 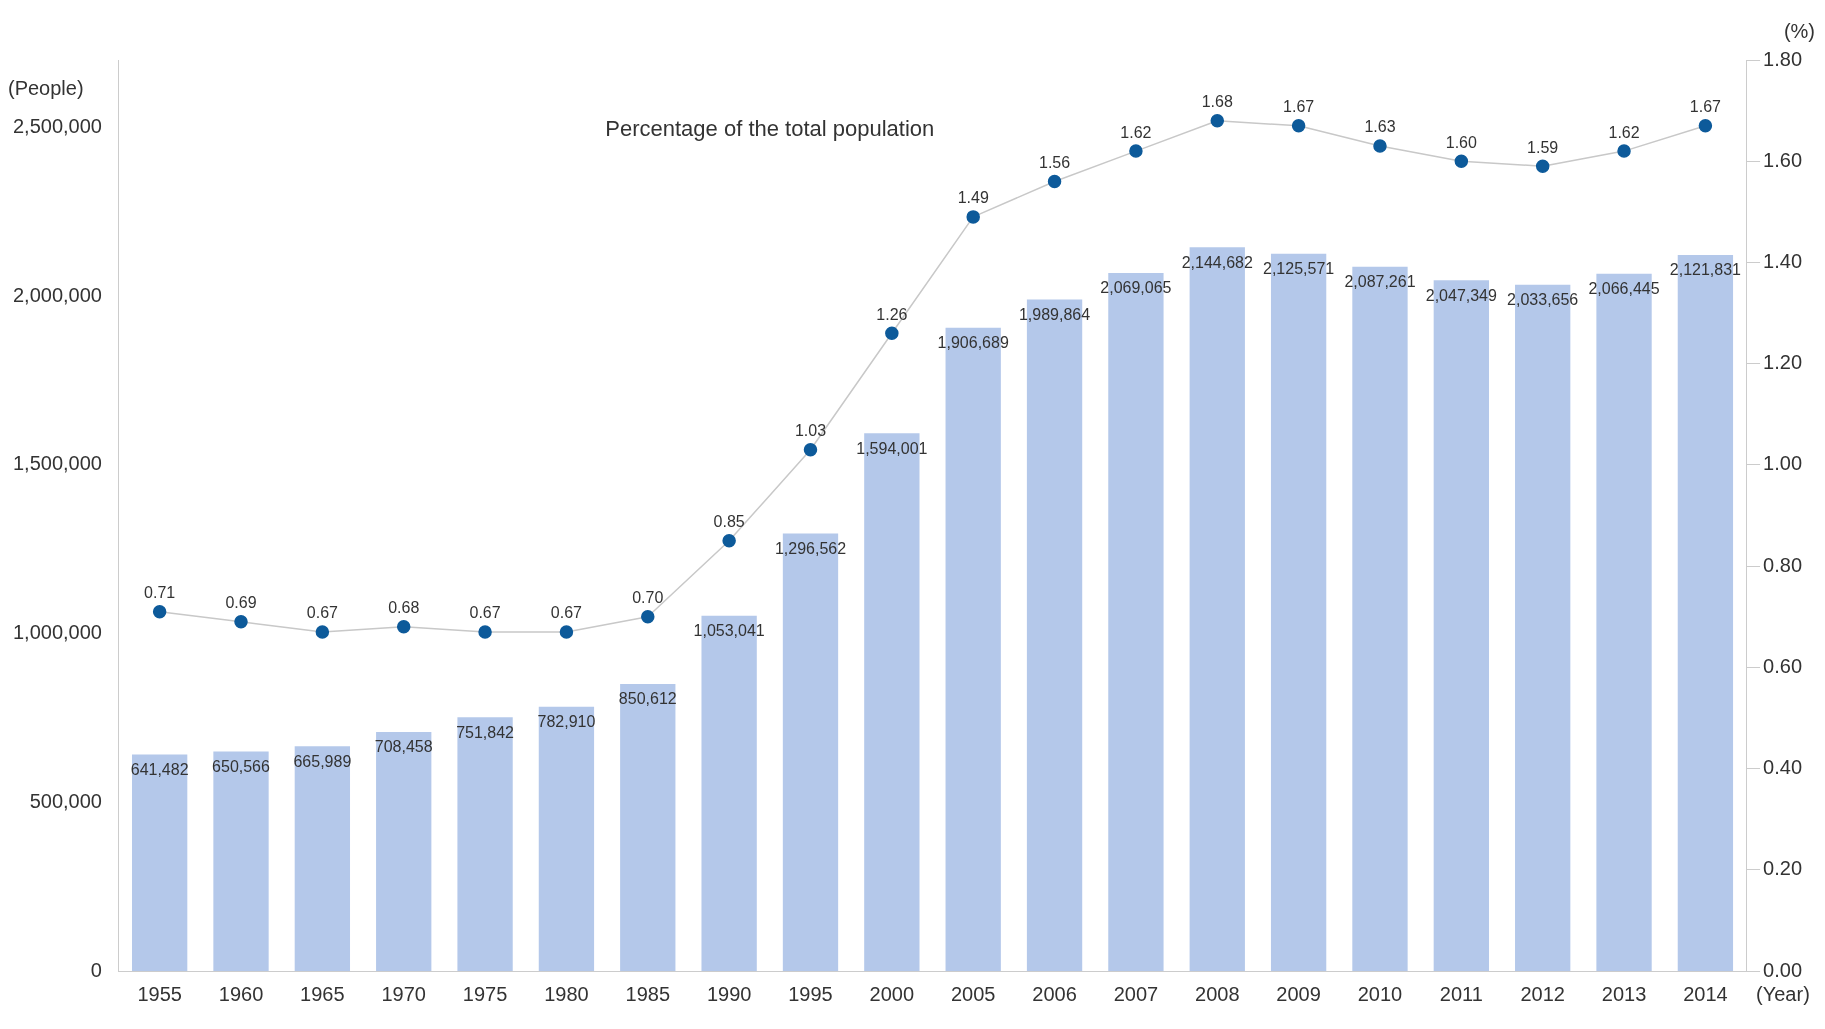 I want to click on text: Percentage of the total population, so click(x=770, y=129).